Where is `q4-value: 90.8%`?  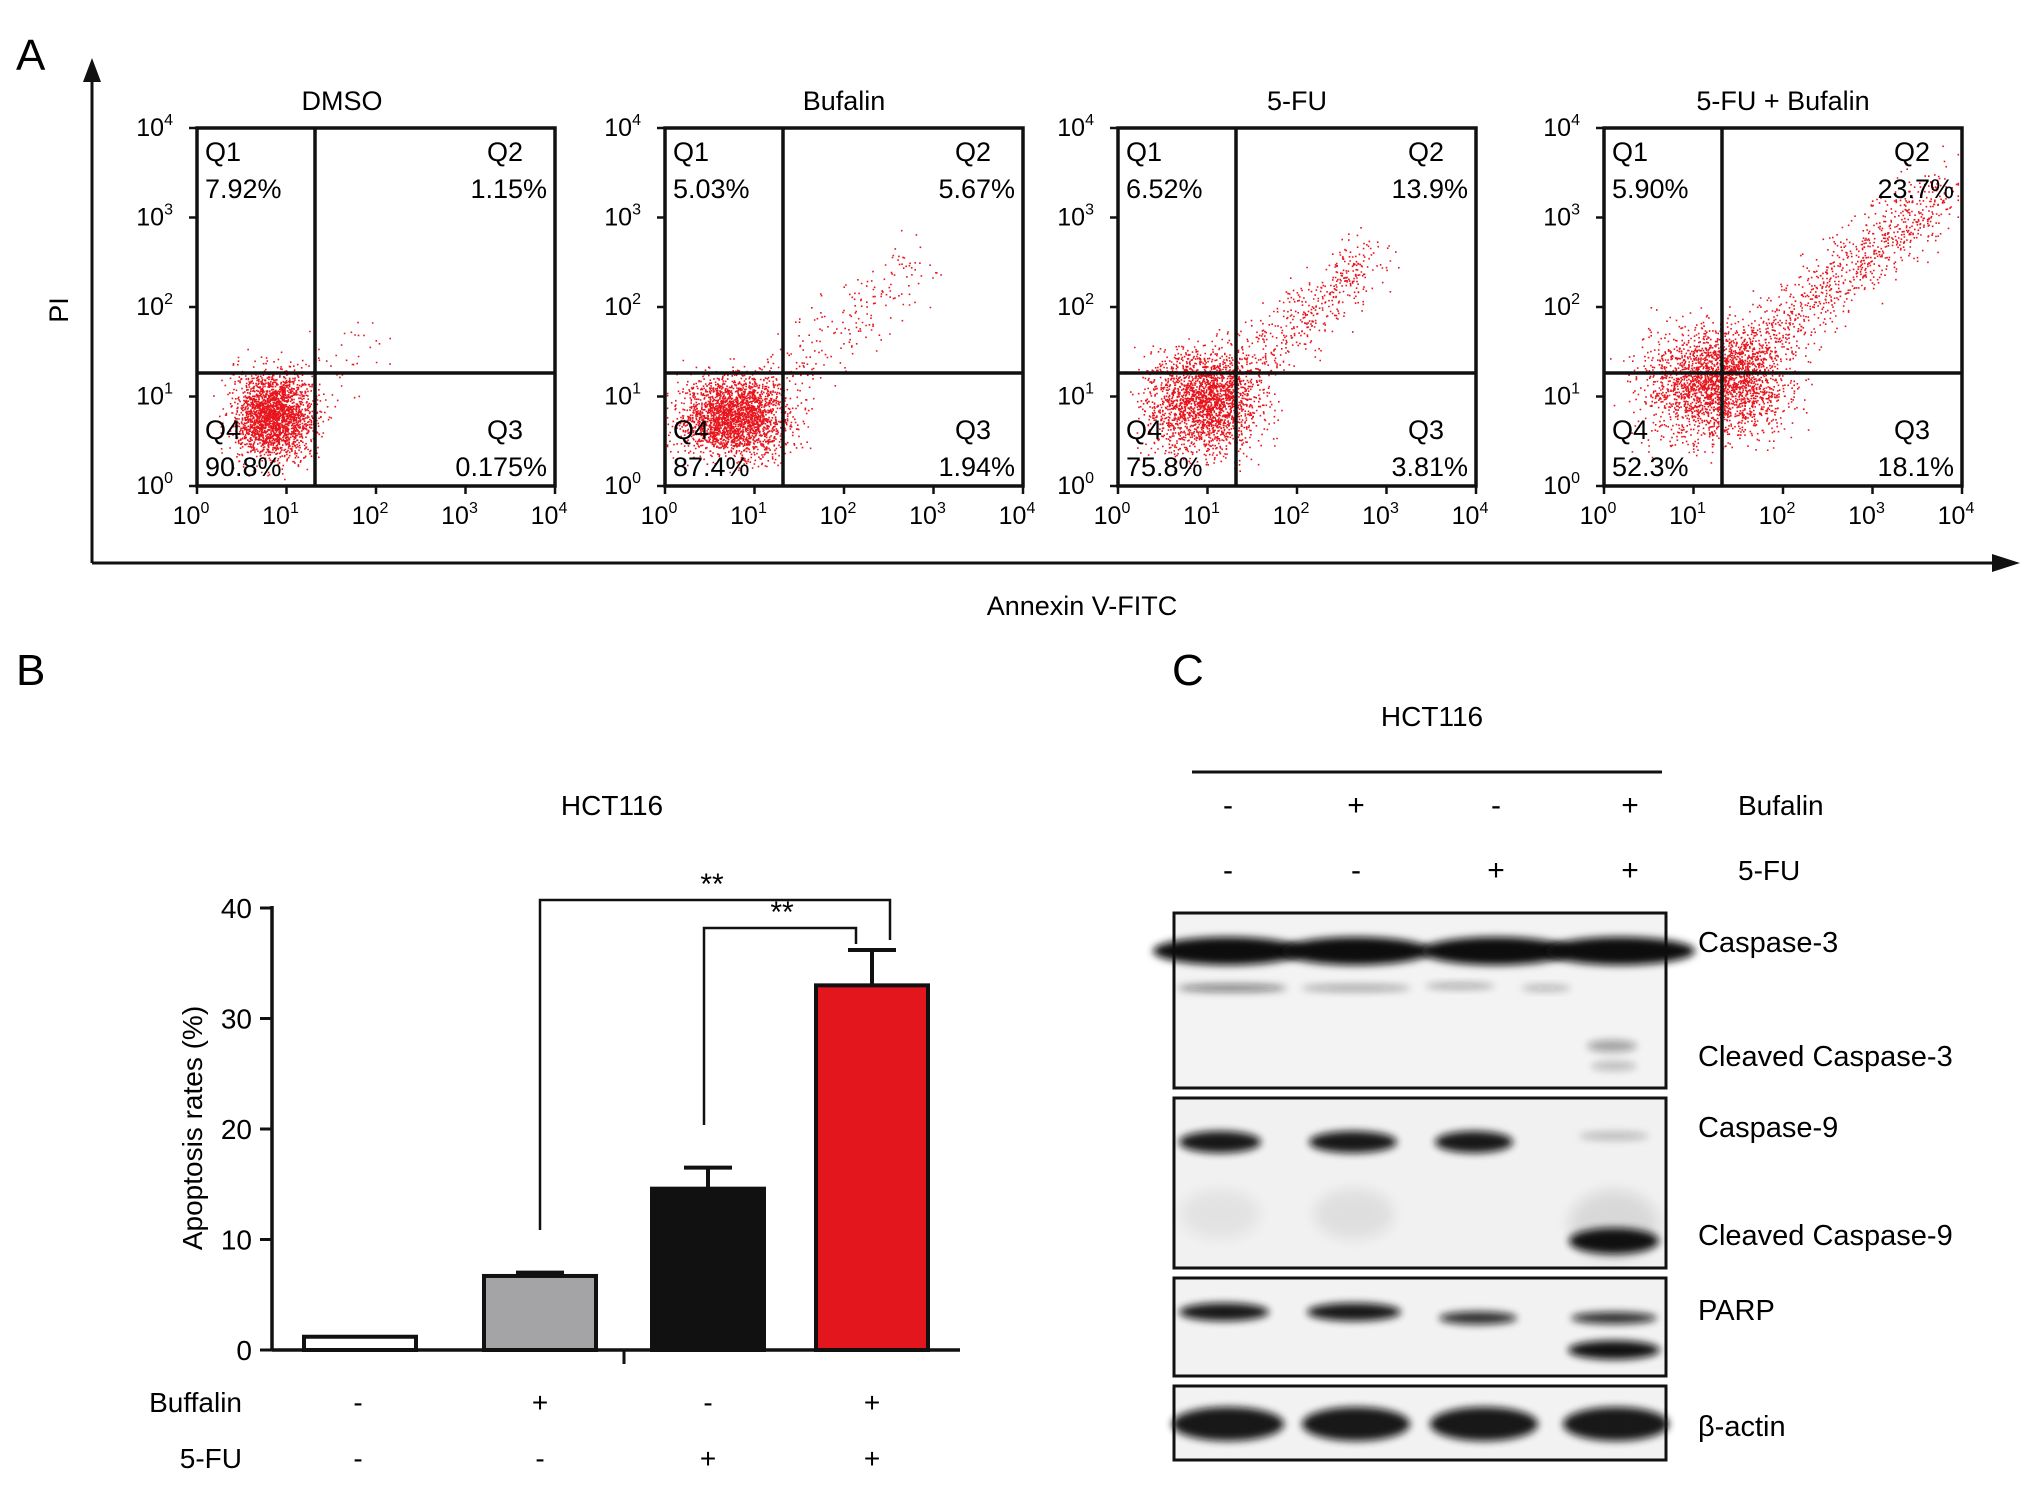 q4-value: 90.8% is located at coordinates (243, 467).